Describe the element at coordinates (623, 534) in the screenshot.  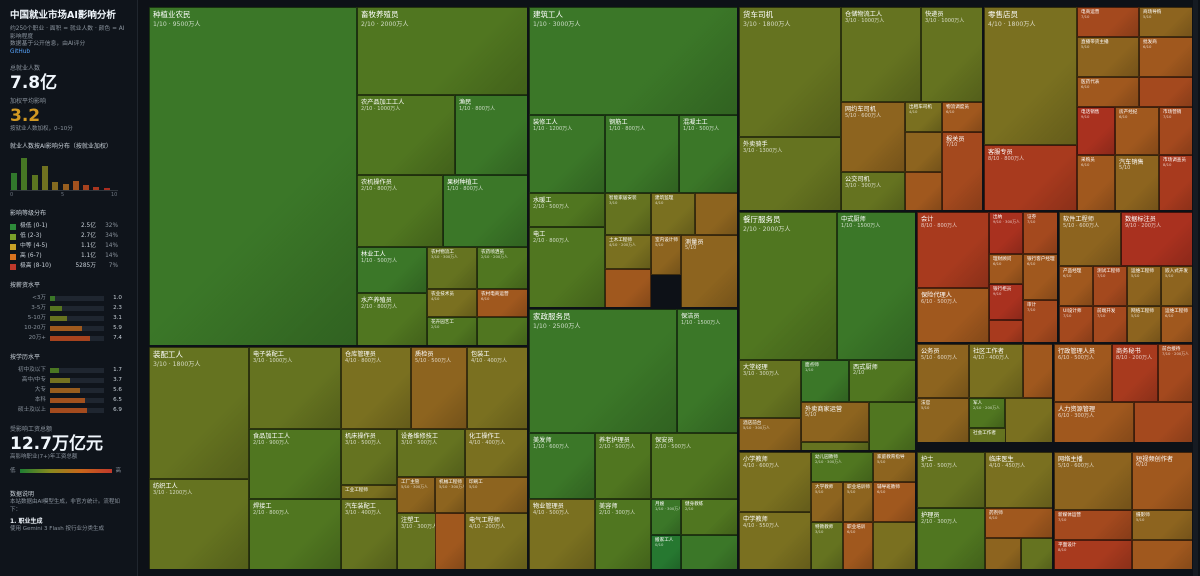
I see `treemap-cell: 美容师 2/10 · 300万人` at that location.